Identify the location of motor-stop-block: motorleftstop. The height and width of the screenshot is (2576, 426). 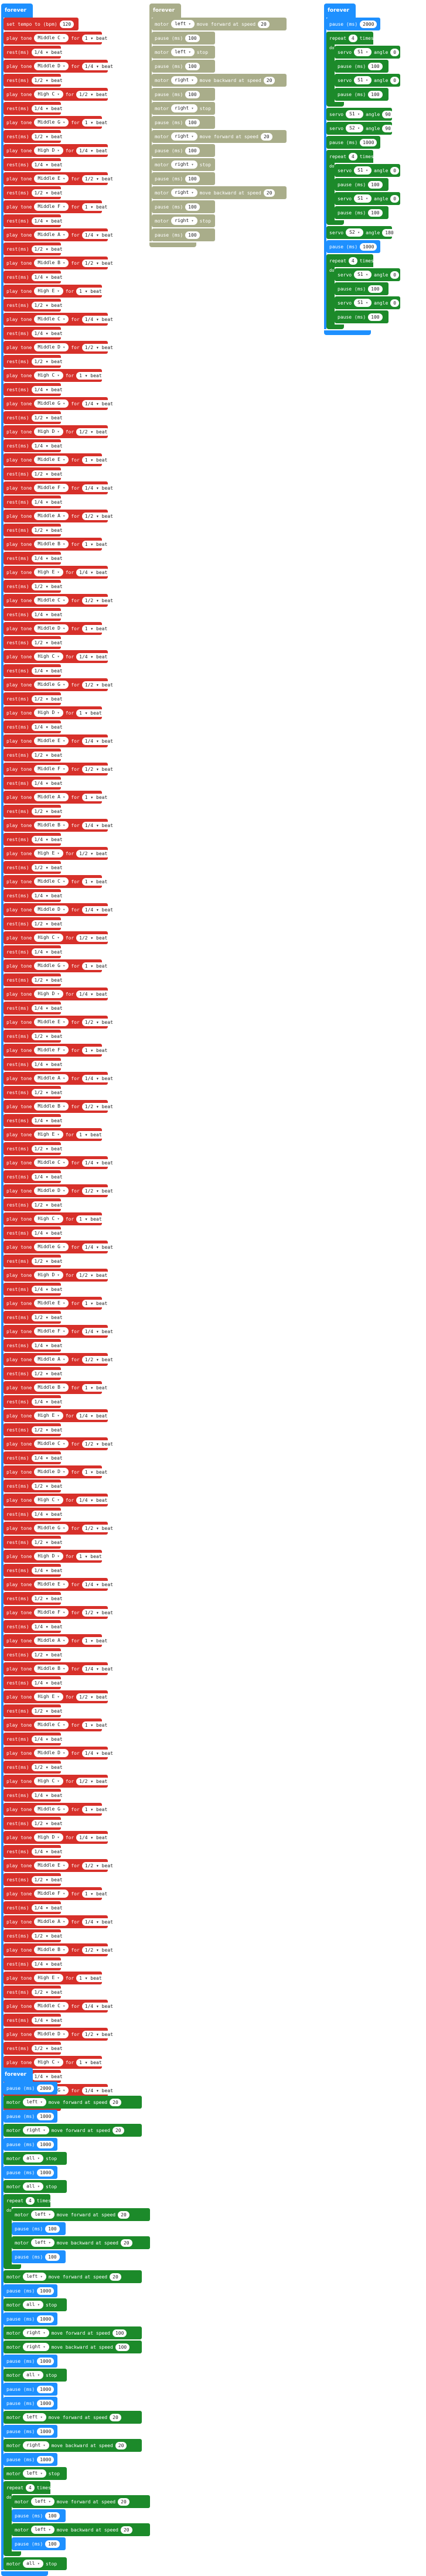
(184, 53).